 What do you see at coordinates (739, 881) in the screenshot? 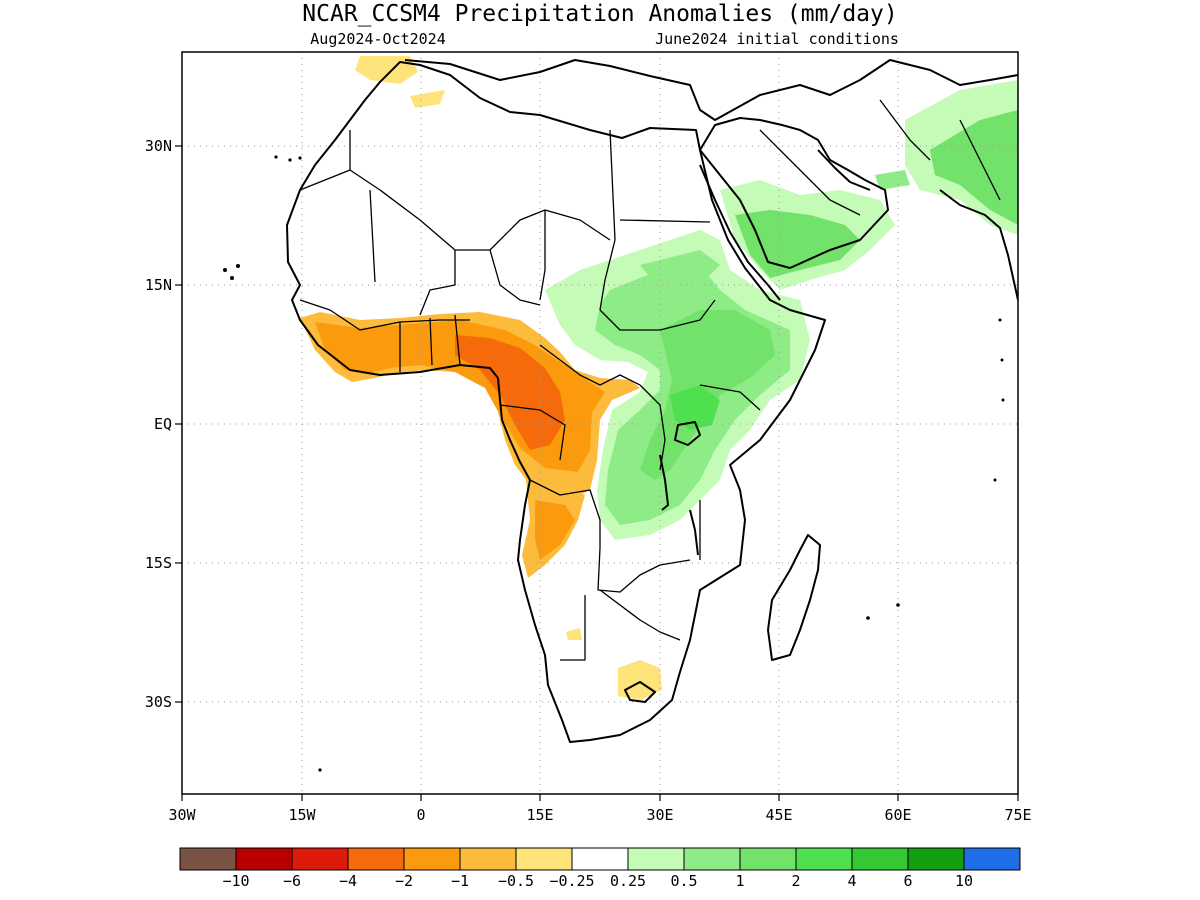
I see `colorbar-label: 1` at bounding box center [739, 881].